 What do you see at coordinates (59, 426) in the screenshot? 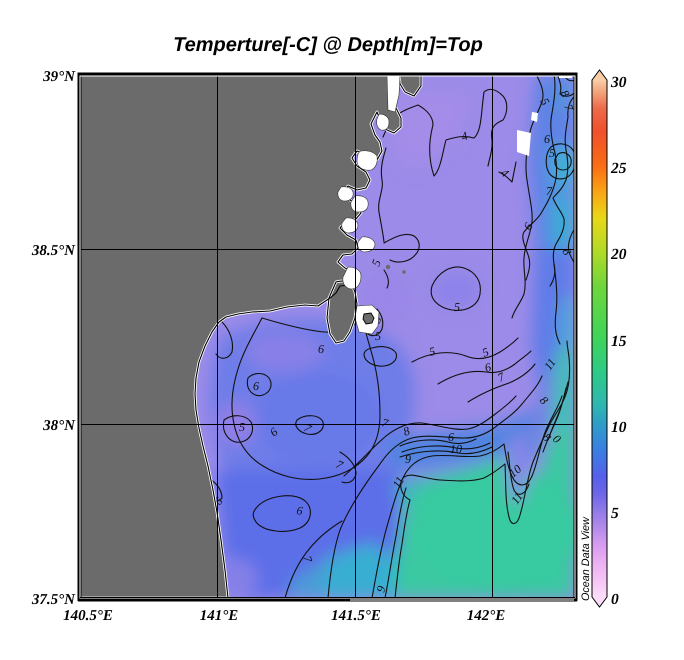
I see `svg-text: 38°N` at bounding box center [59, 426].